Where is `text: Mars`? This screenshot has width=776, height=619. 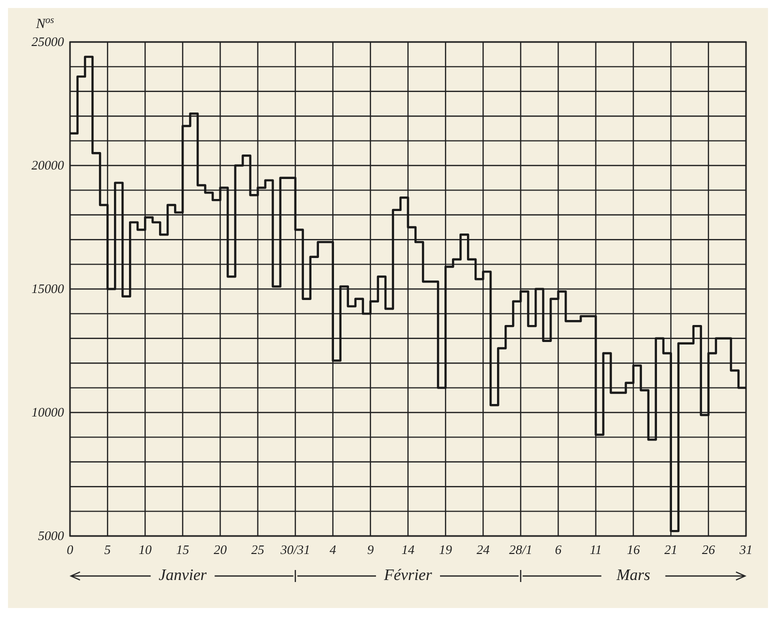 text: Mars is located at coordinates (632, 575).